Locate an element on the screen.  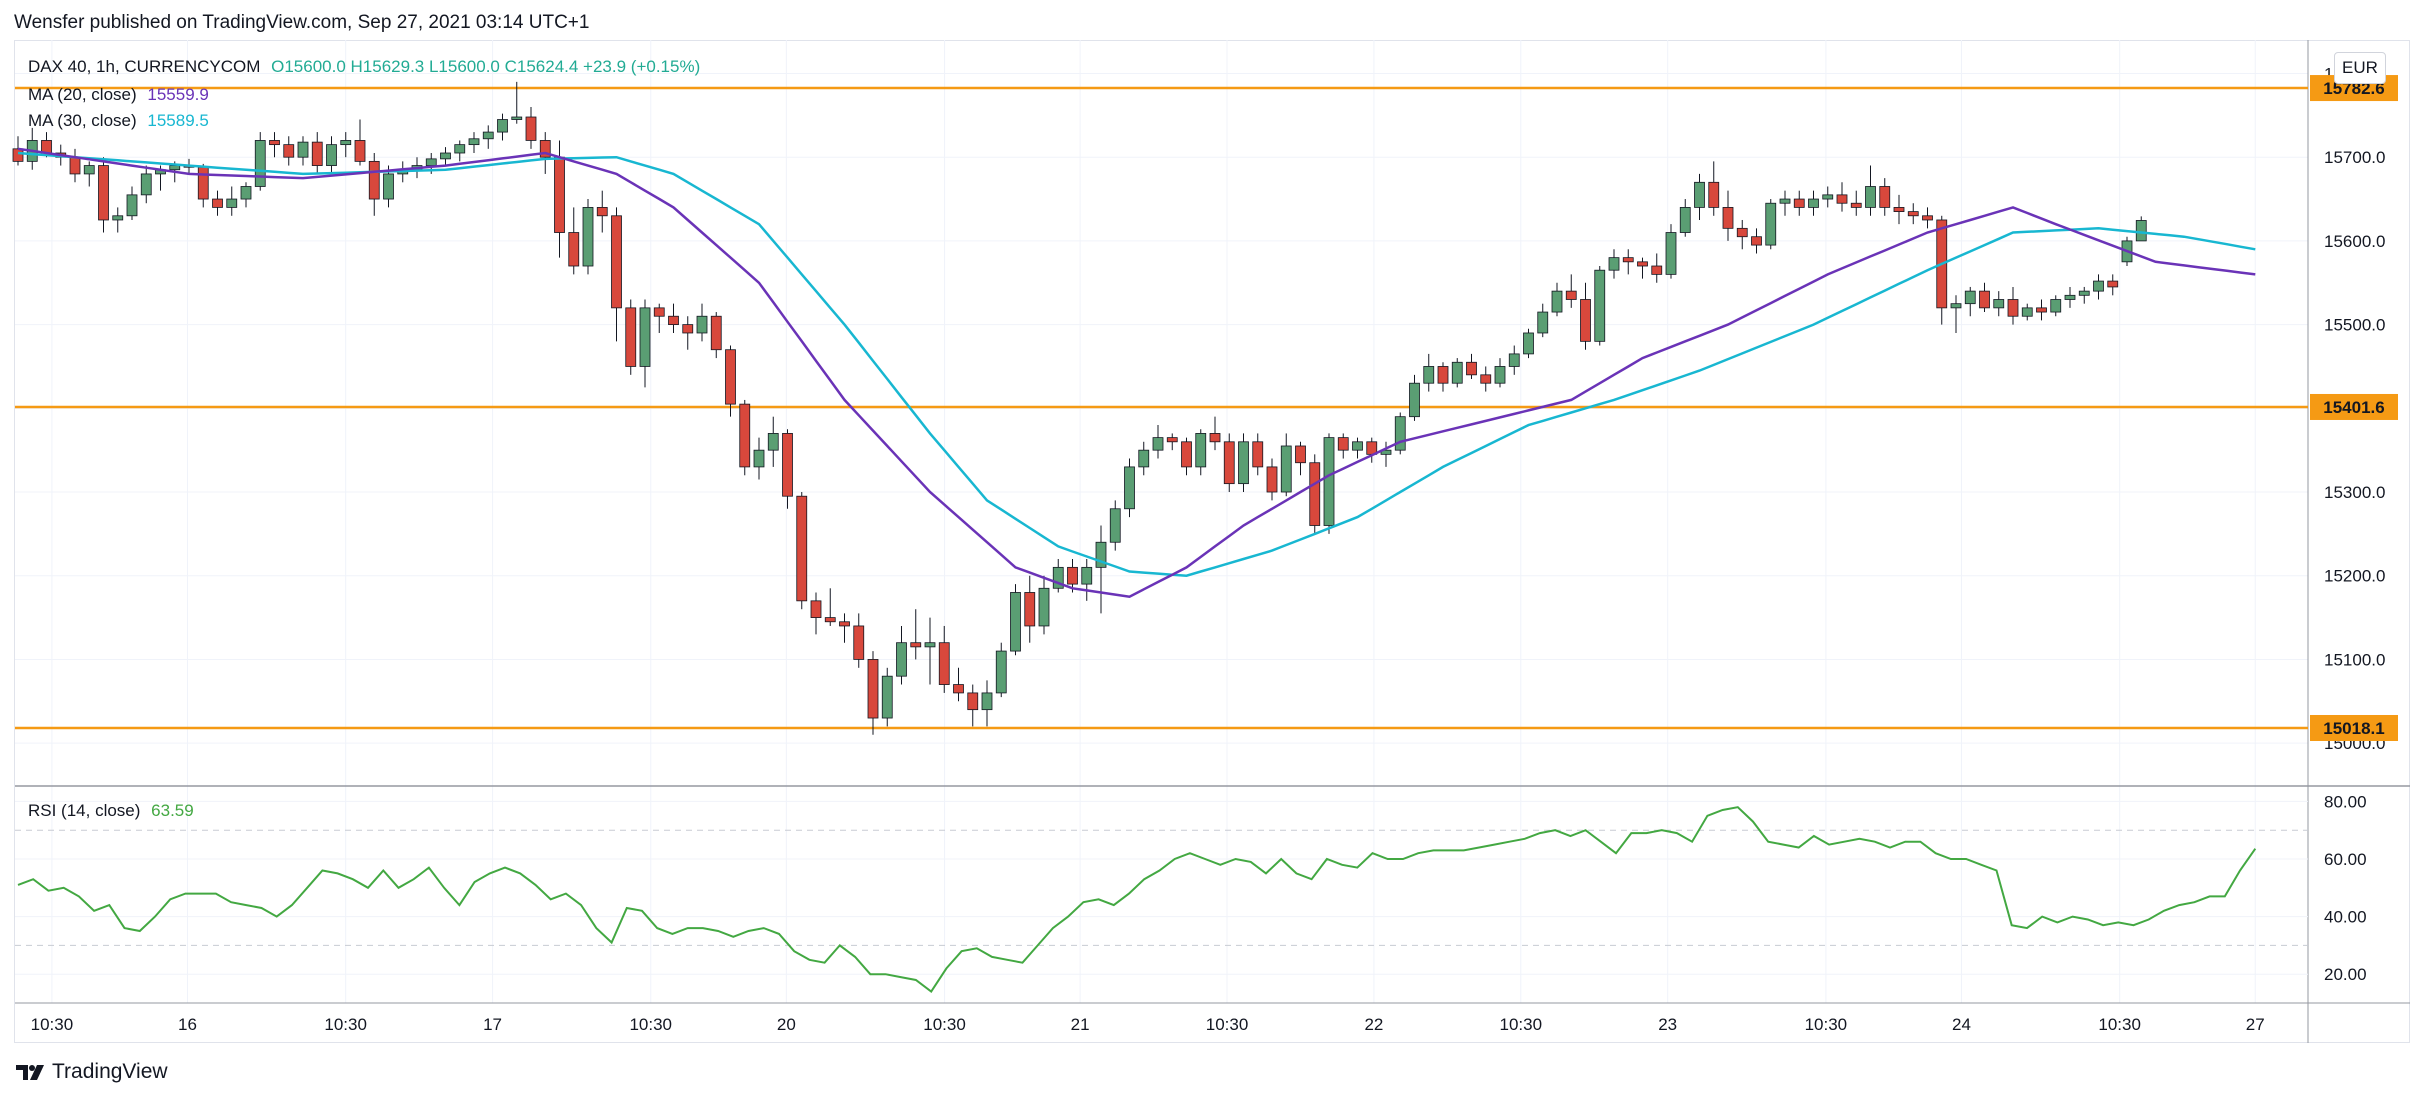
rsi-axis-label: 20.00 is located at coordinates (2345, 974).